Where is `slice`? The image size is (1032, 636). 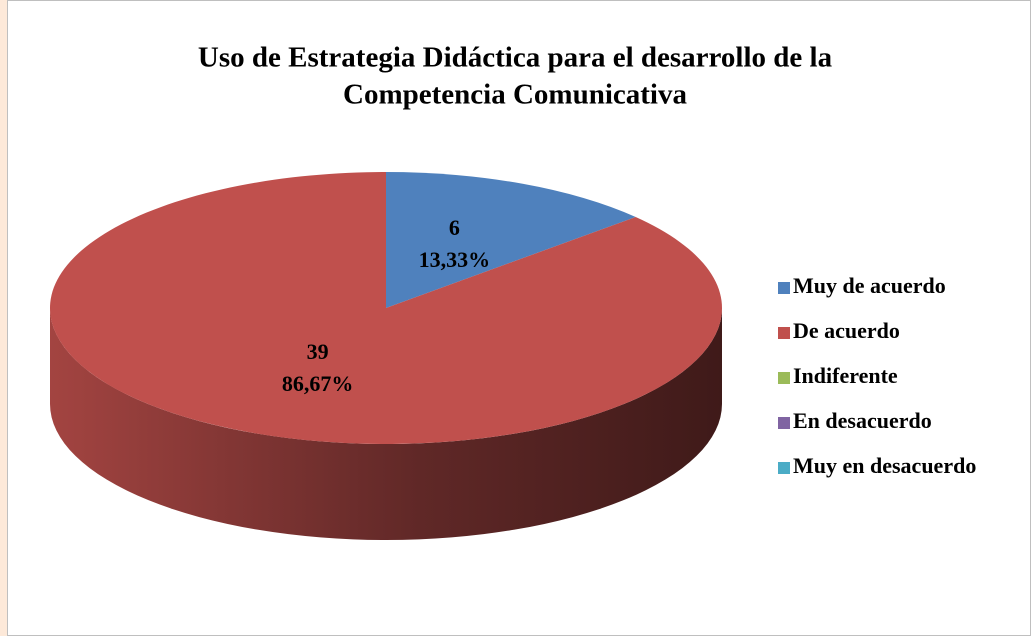
slice is located at coordinates (511, 240).